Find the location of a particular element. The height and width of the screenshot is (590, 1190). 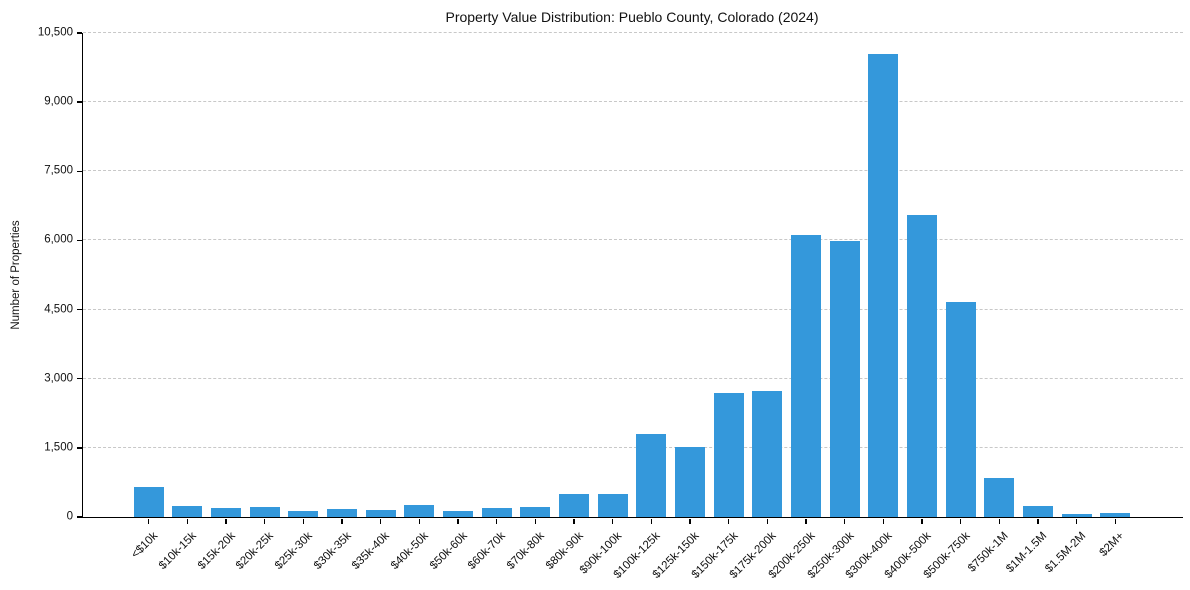

x-tick-label: $2M+ is located at coordinates (1112, 545).